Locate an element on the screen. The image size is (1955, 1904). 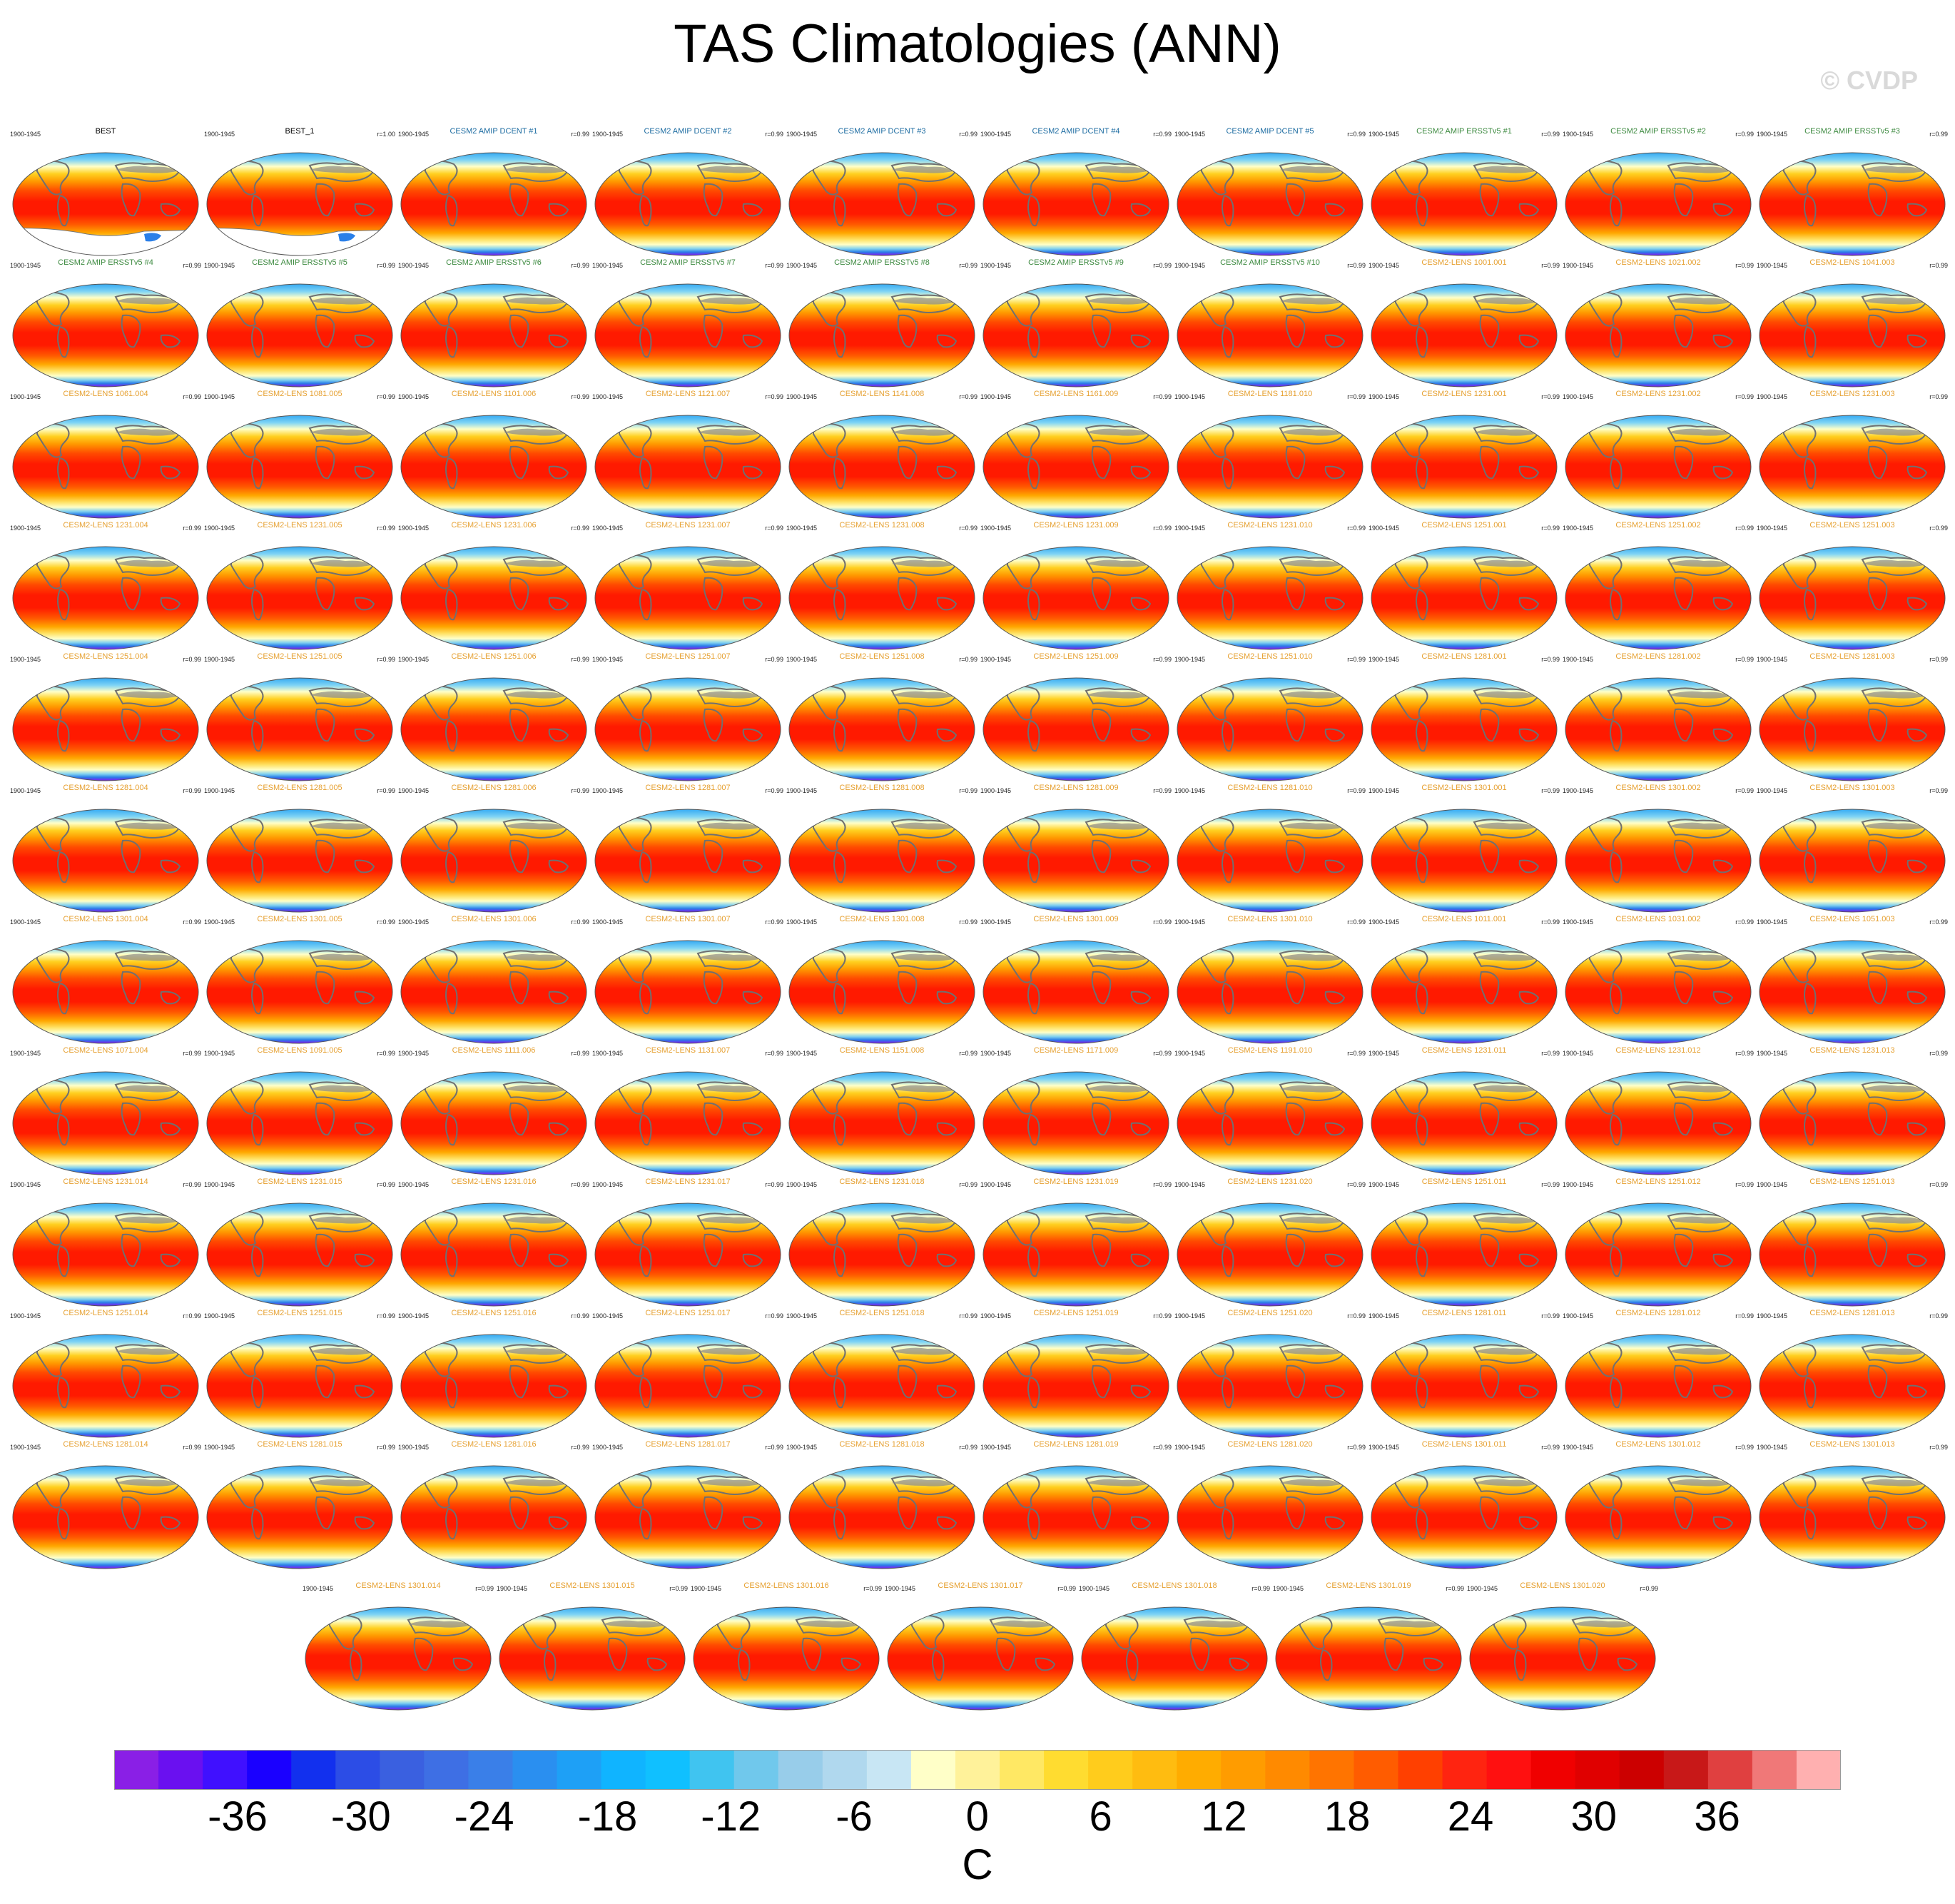
map-panel: 1900-1945 CESM2-LENS 1181.010 r=0.99 is located at coordinates (1270, 455).